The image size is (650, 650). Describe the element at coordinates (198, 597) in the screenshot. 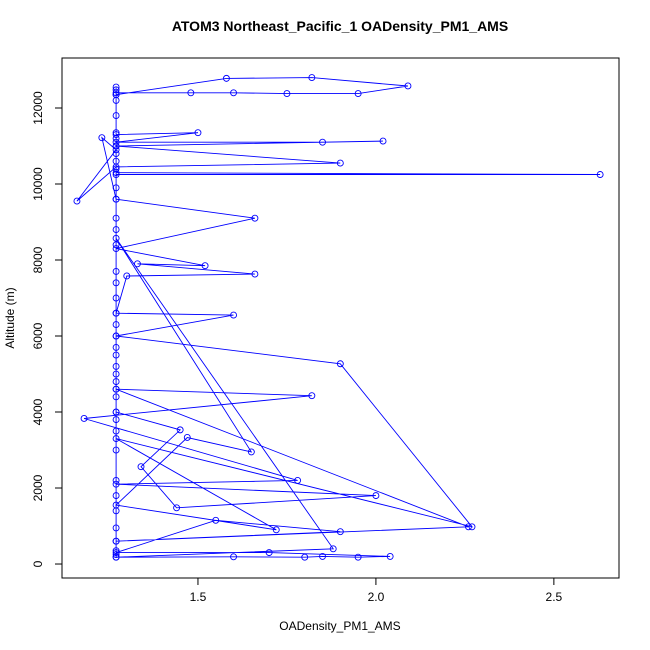

I see `x-tick-label: 1.5` at that location.